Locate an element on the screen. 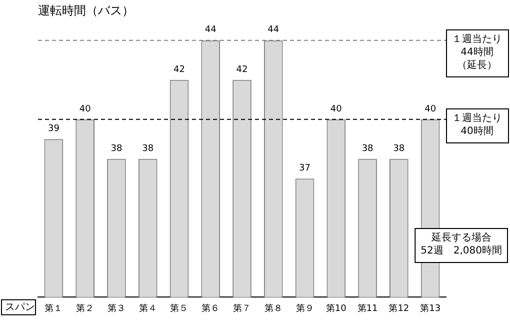 This screenshot has height=320, width=510. x-tick-label: 第１ is located at coordinates (53, 308).